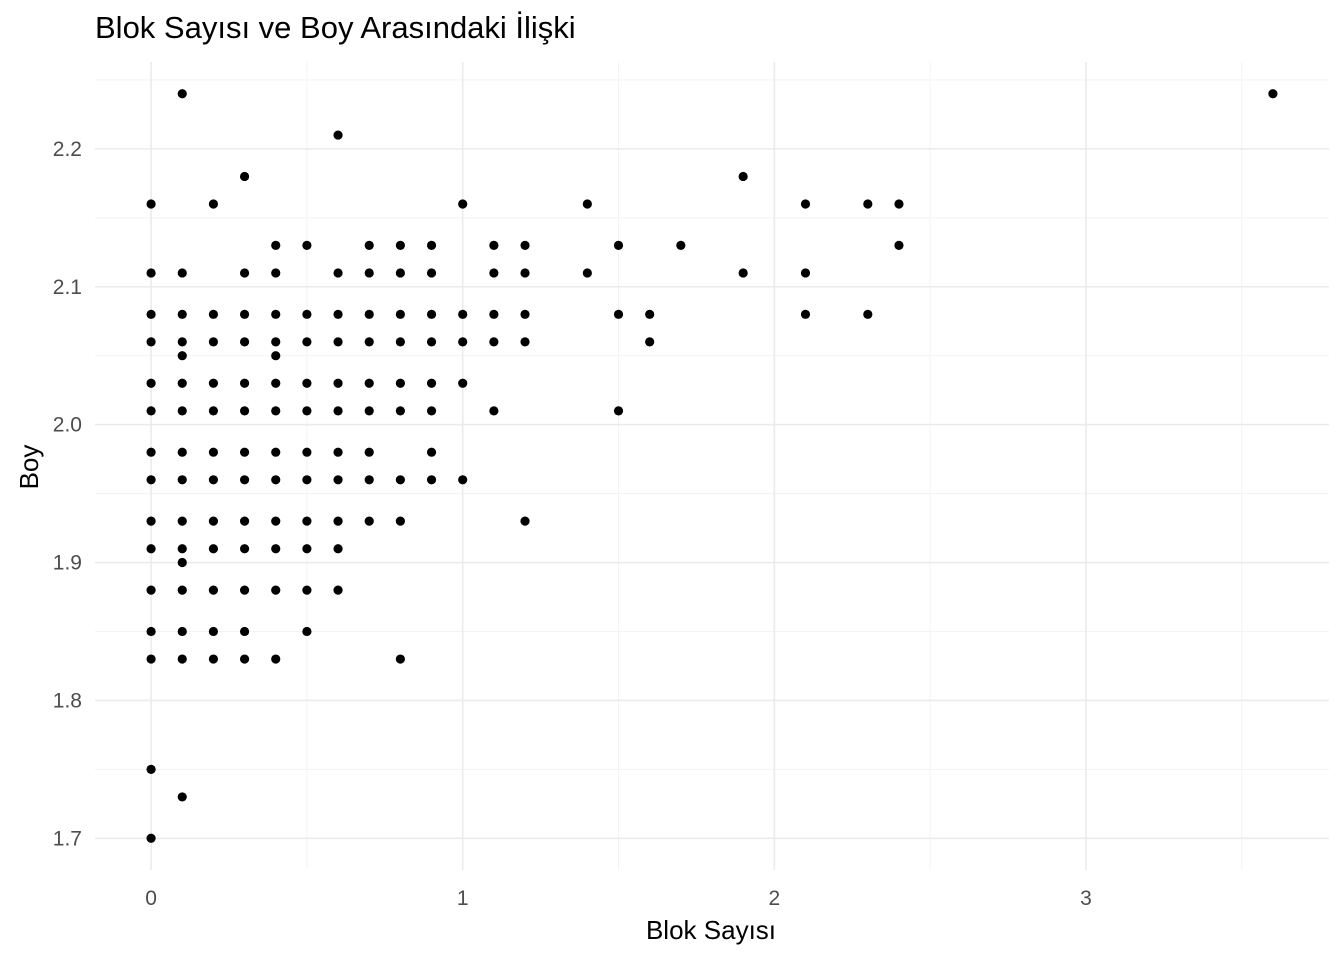  I want to click on y-tick-labels: 1.7 1.8 1.9 2.0 2.1 2.2, so click(67, 494).